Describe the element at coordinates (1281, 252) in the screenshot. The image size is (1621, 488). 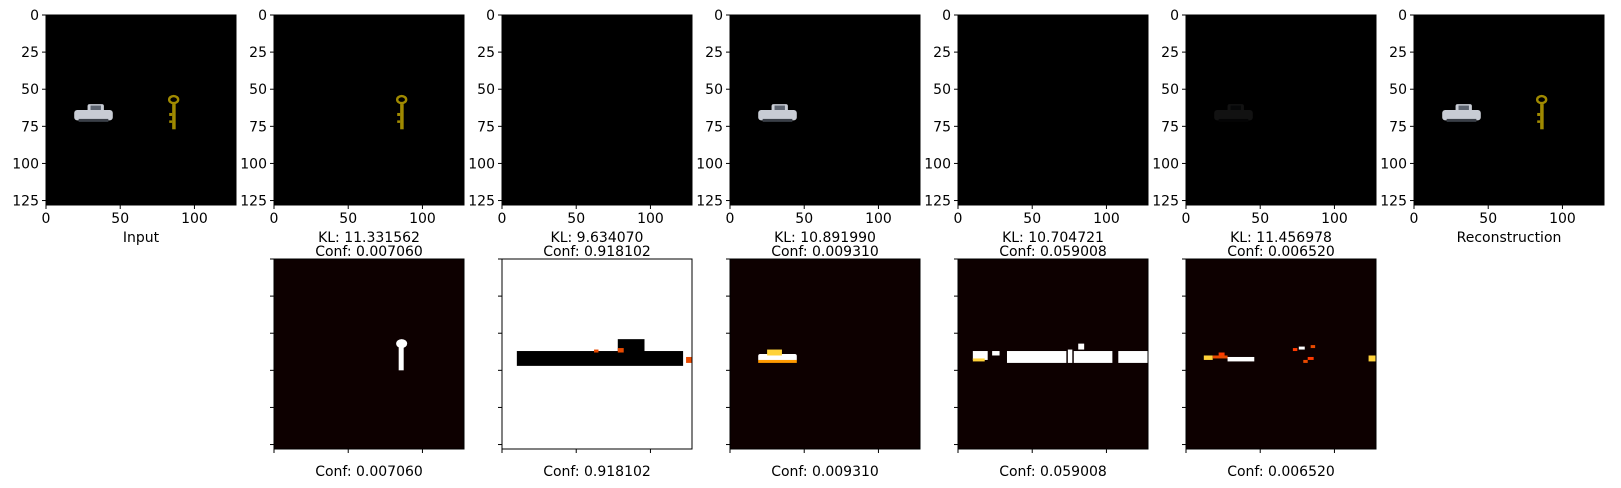
I see `panel-caption: Conf: 0.006520` at that location.